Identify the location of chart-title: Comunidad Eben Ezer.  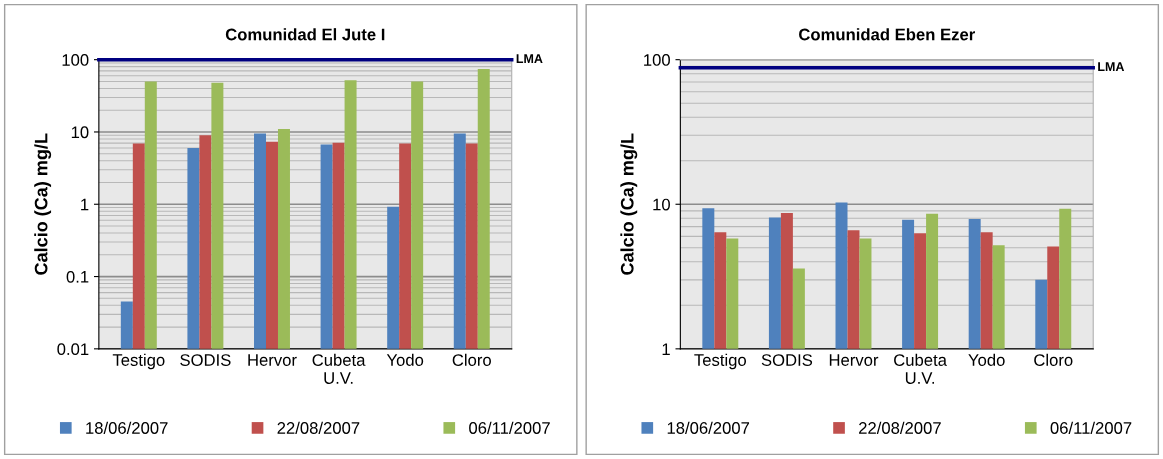
(887, 34).